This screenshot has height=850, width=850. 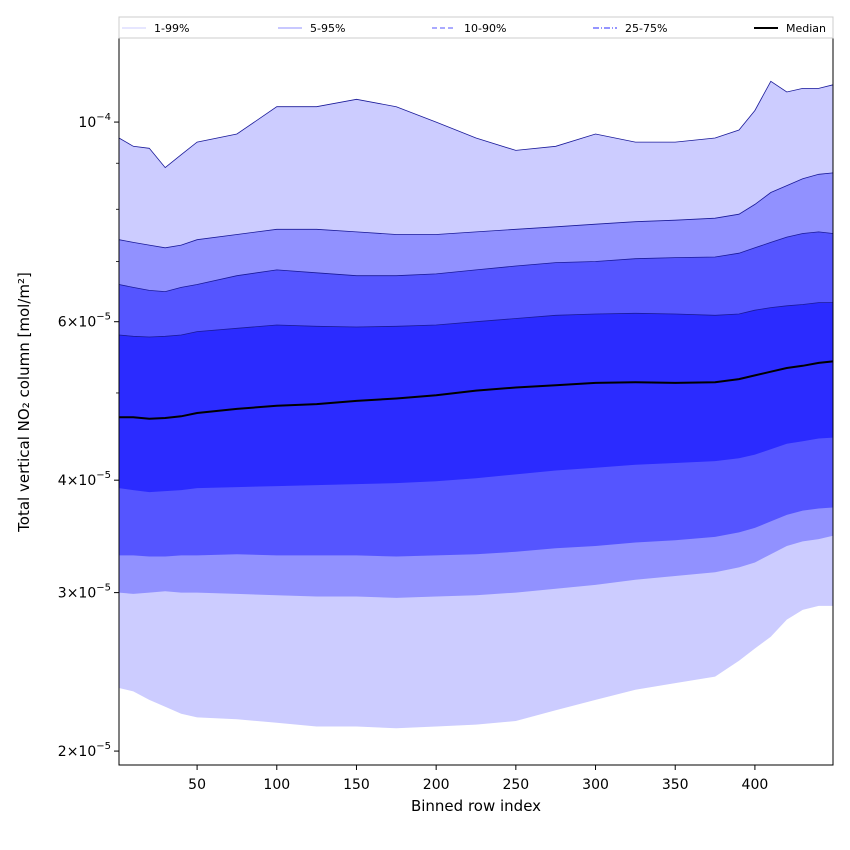 I want to click on x-axis-title: Binned row index, so click(x=476, y=806).